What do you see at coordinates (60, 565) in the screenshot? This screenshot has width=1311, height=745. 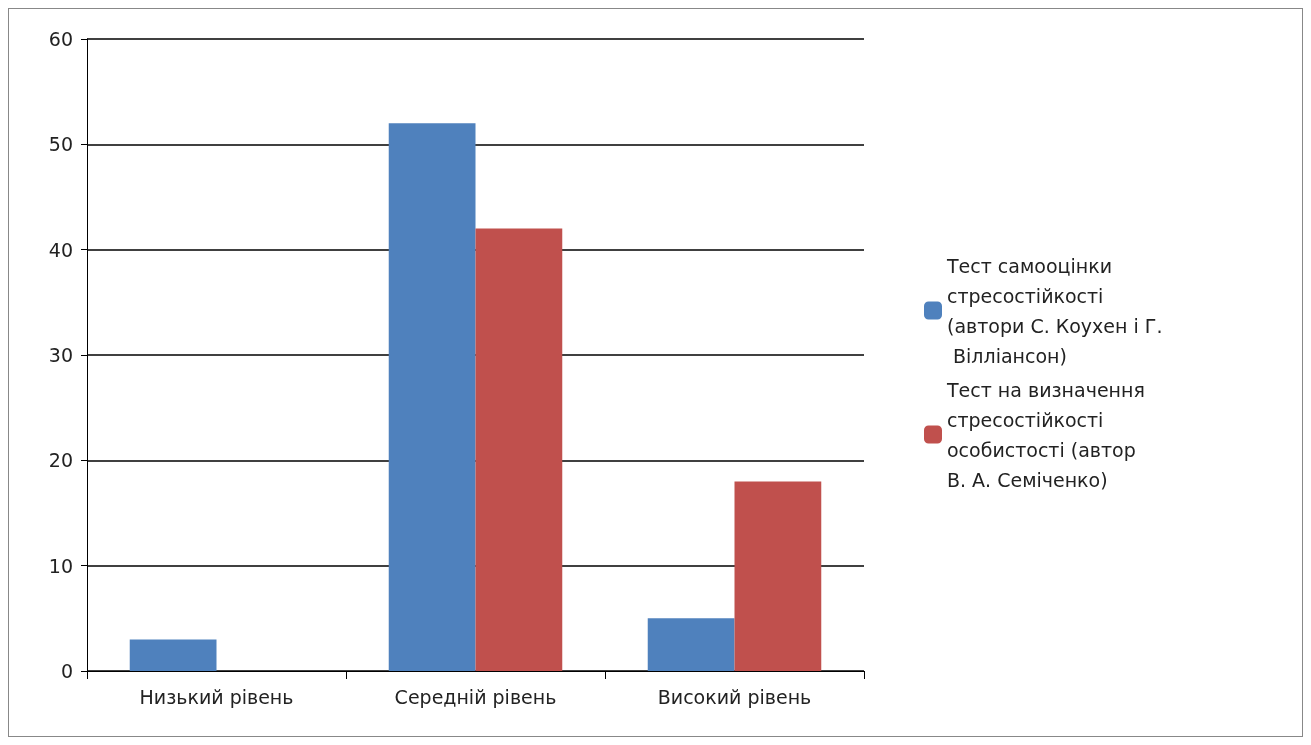 I see `y-tick-label: 10` at bounding box center [60, 565].